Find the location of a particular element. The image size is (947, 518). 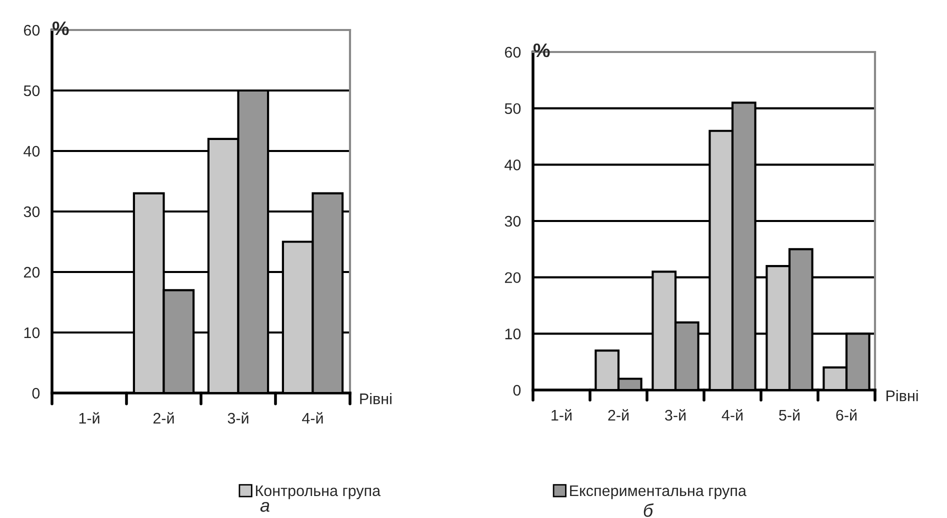

text: а is located at coordinates (265, 507).